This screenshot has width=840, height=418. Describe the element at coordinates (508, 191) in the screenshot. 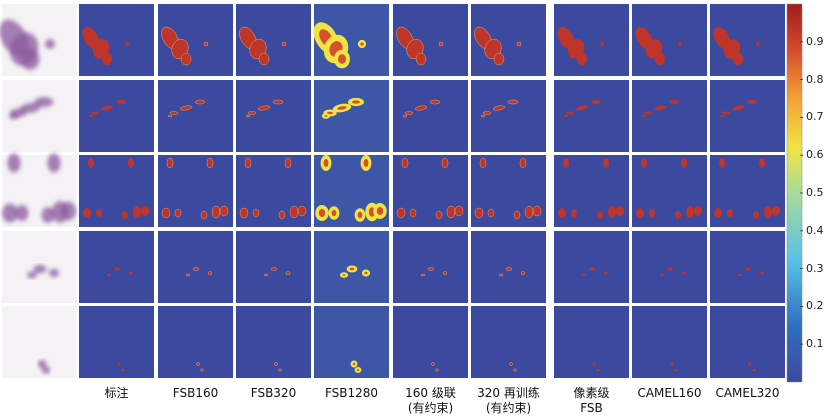

I see `panel-r3-c7` at that location.